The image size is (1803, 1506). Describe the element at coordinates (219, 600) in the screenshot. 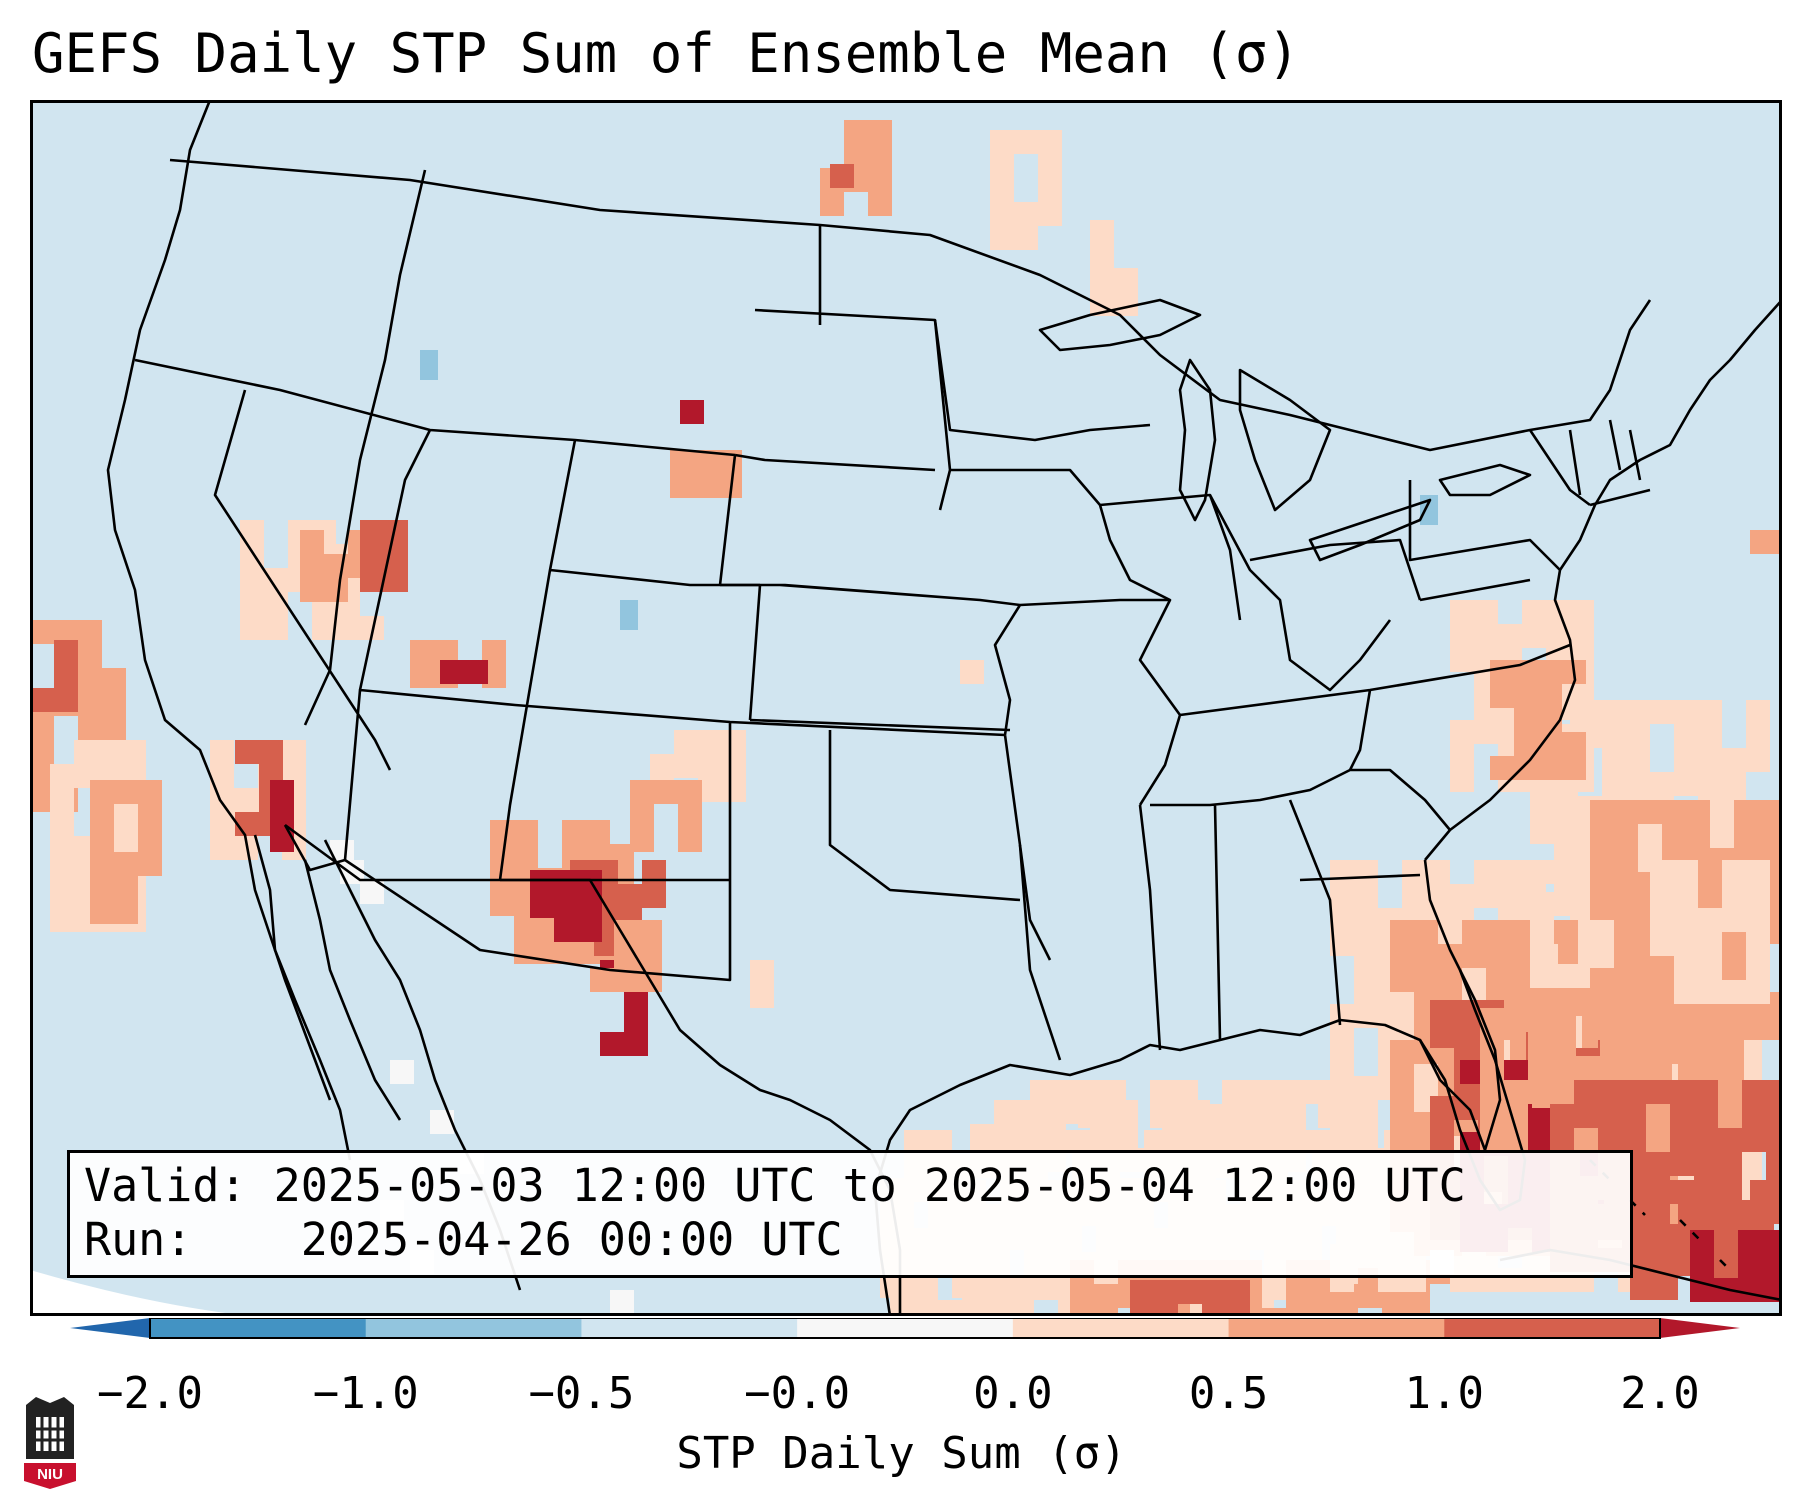

I see `pacific-coastline` at that location.